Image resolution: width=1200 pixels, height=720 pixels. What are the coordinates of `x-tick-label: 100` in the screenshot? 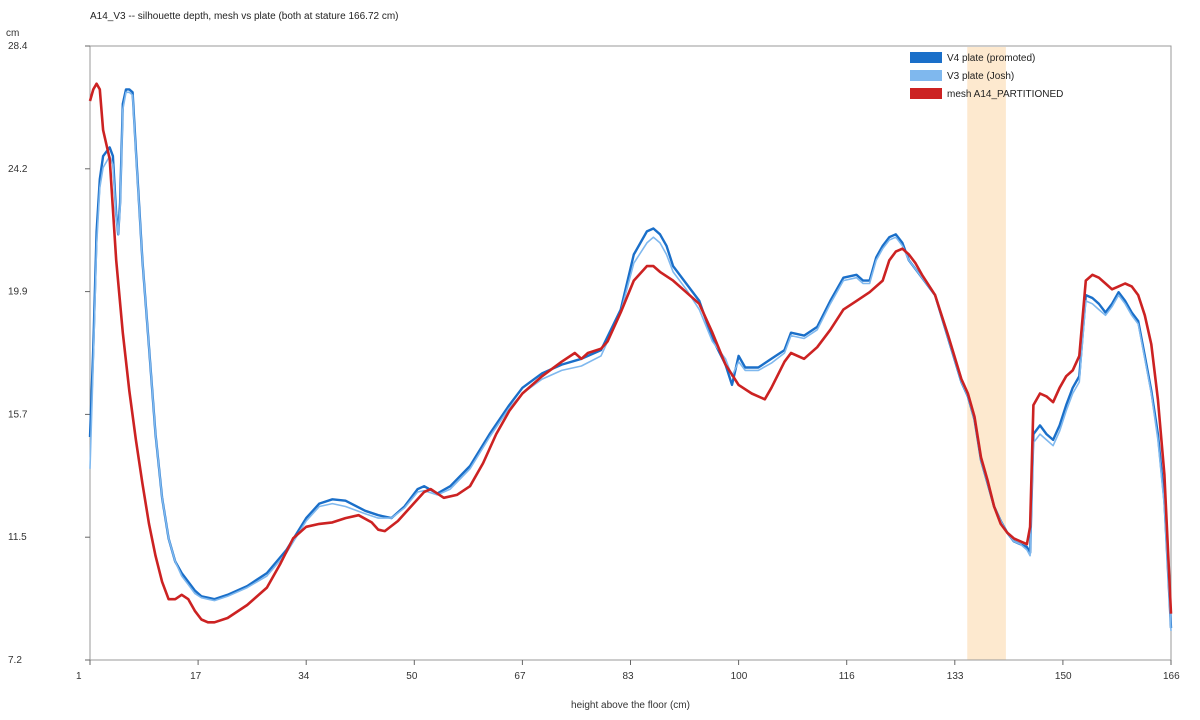 It's located at (739, 676).